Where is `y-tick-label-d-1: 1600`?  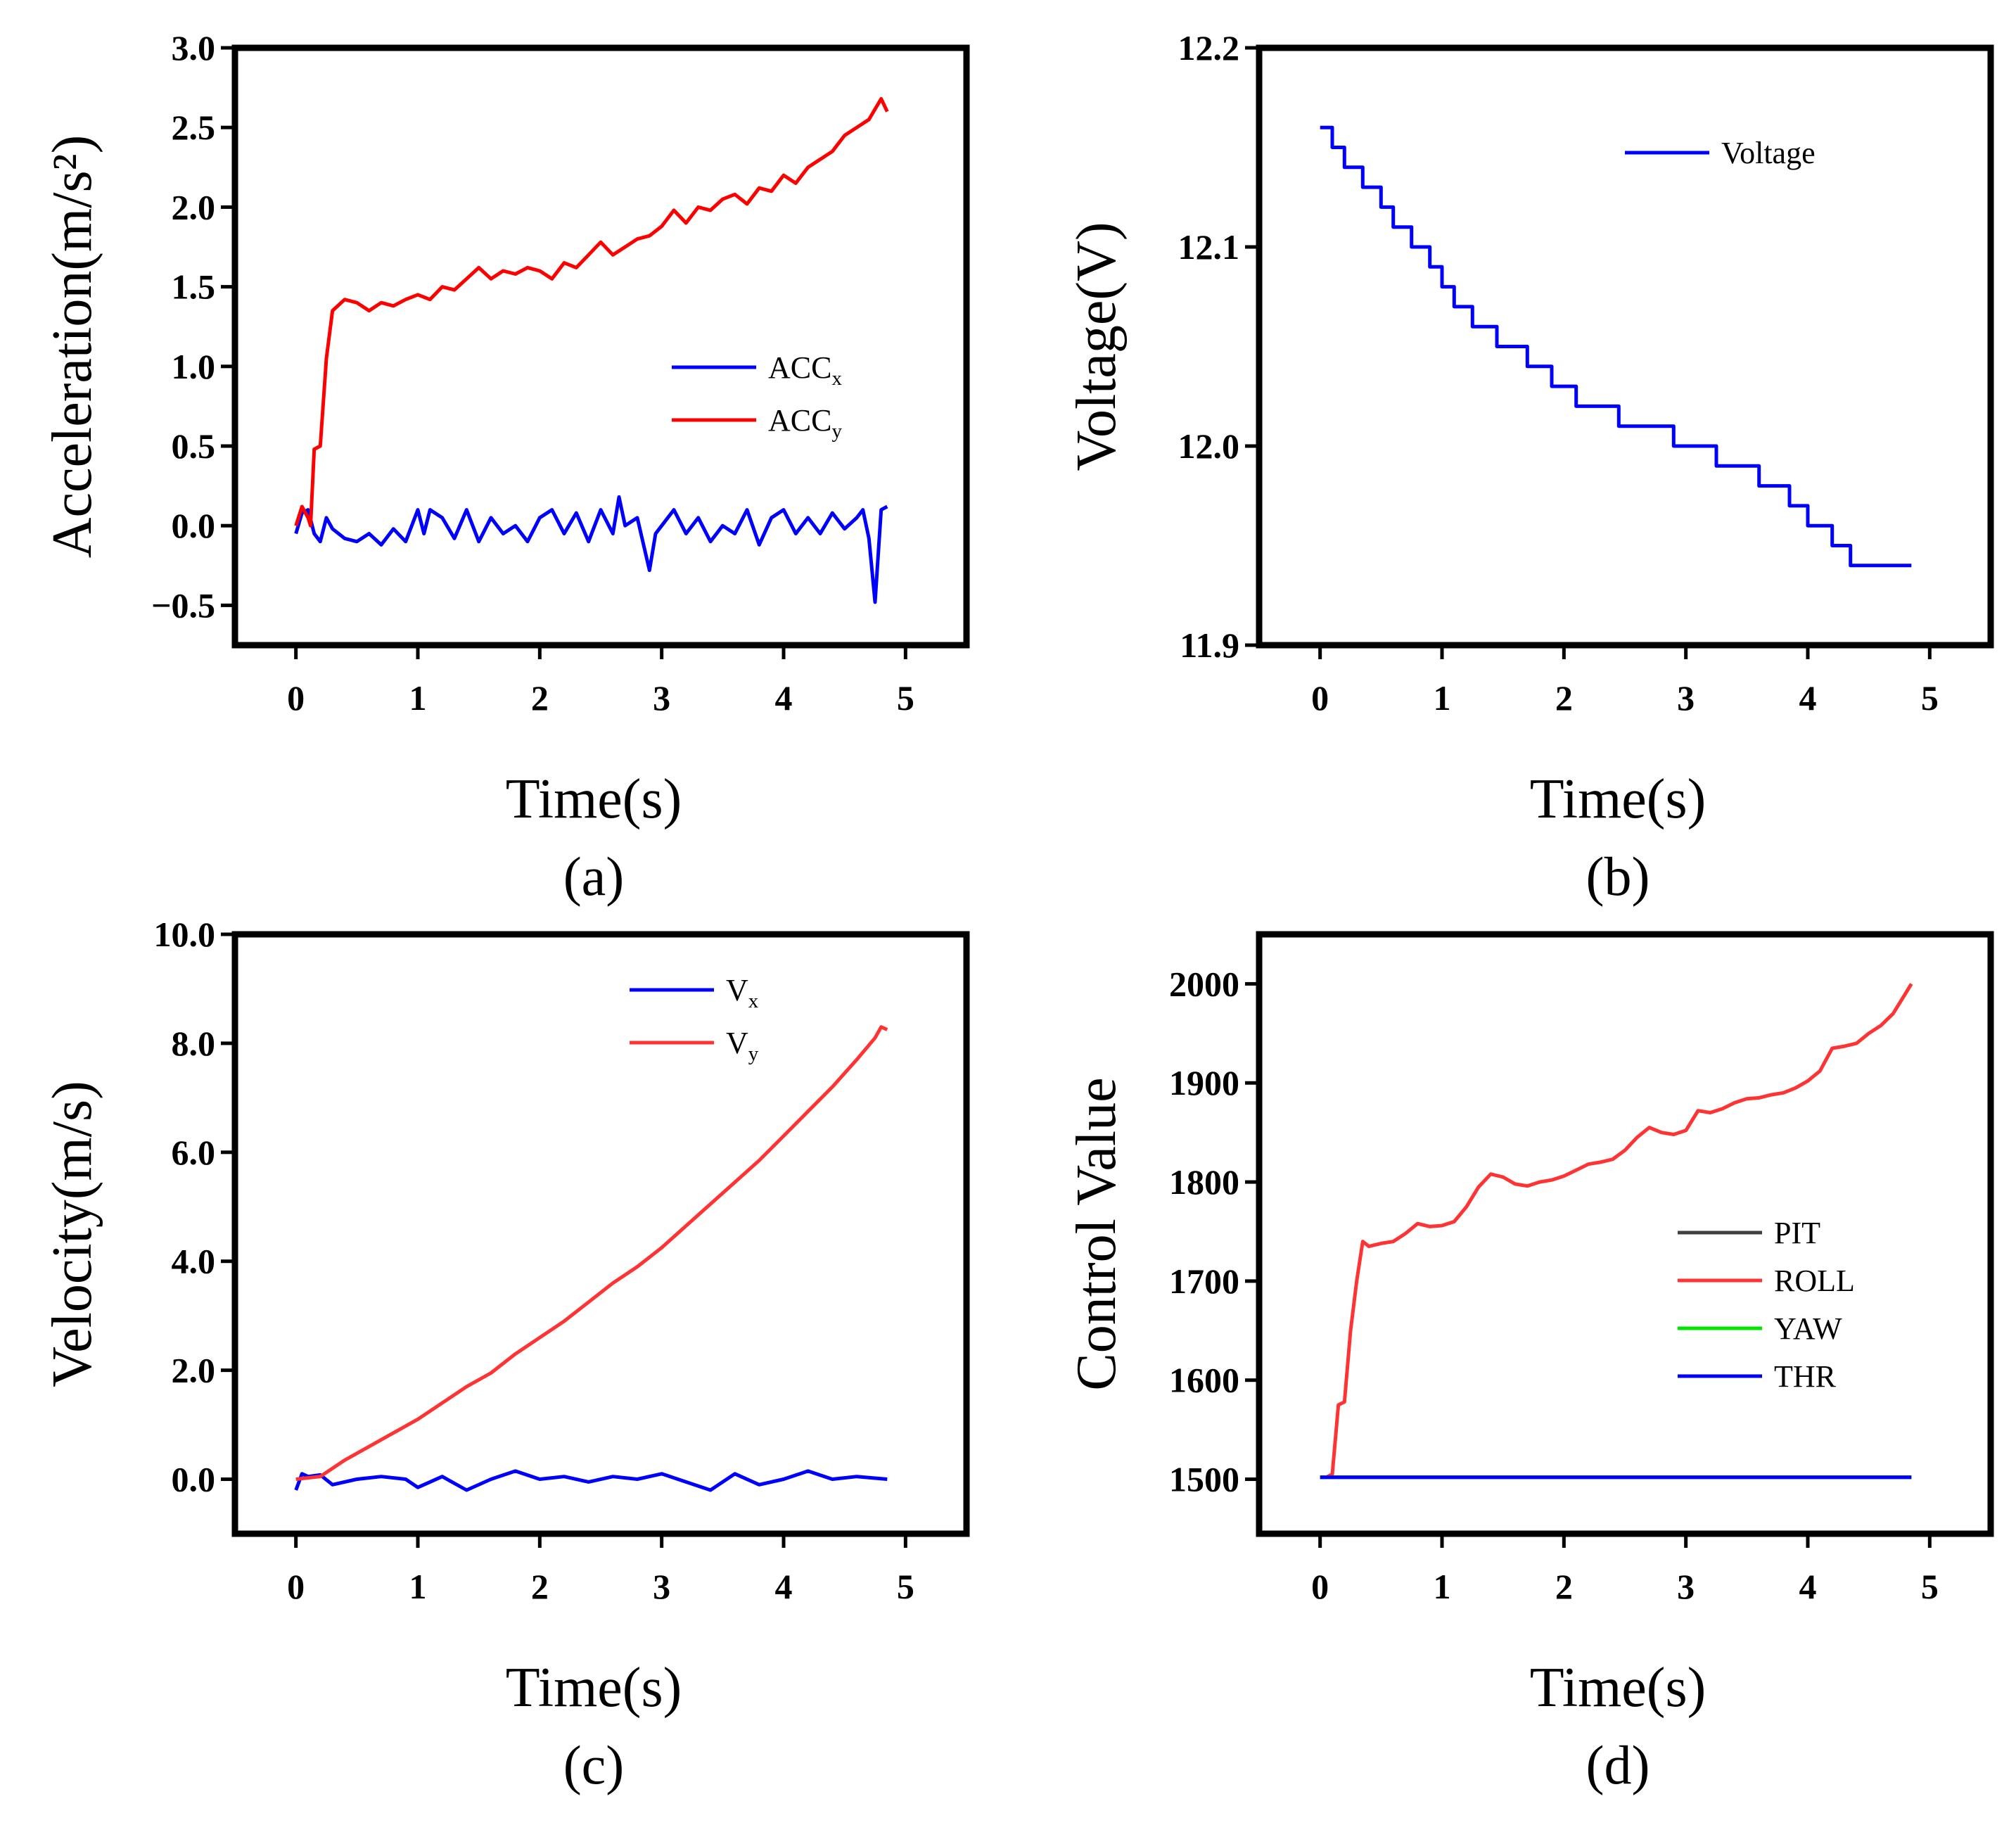
y-tick-label-d-1: 1600 is located at coordinates (1204, 1380).